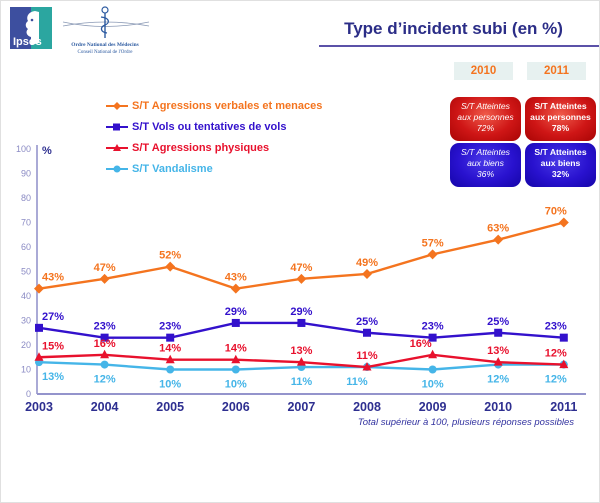 Image resolution: width=600 pixels, height=503 pixels. Describe the element at coordinates (26, 345) in the screenshot. I see `svg-text: 20` at that location.